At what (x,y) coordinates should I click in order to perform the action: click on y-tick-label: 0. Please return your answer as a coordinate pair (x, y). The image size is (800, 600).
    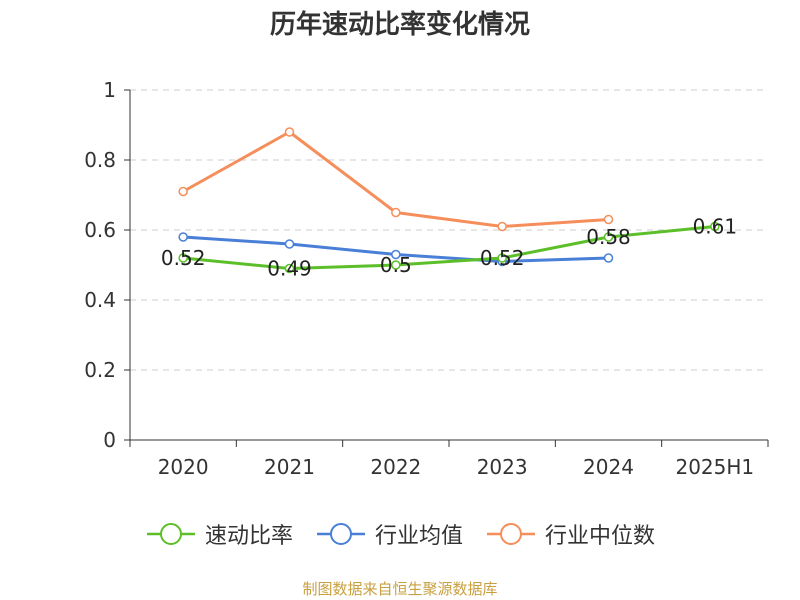
    Looking at the image, I should click on (109, 440).